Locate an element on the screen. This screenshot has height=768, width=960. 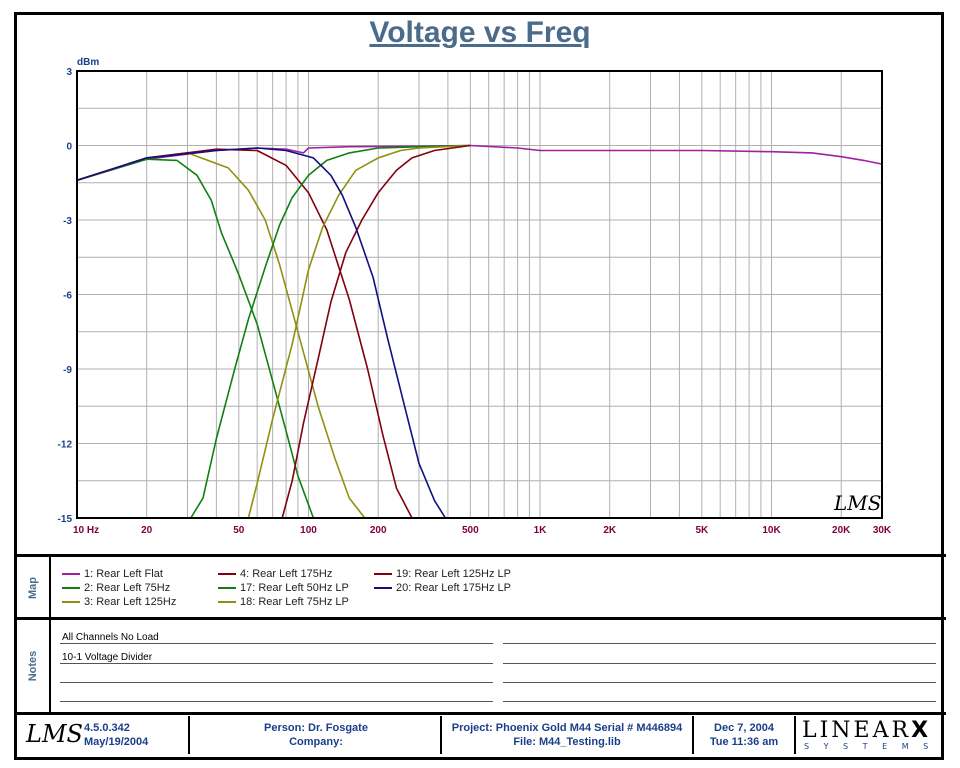
x-tick-label: 10K is located at coordinates (771, 530).